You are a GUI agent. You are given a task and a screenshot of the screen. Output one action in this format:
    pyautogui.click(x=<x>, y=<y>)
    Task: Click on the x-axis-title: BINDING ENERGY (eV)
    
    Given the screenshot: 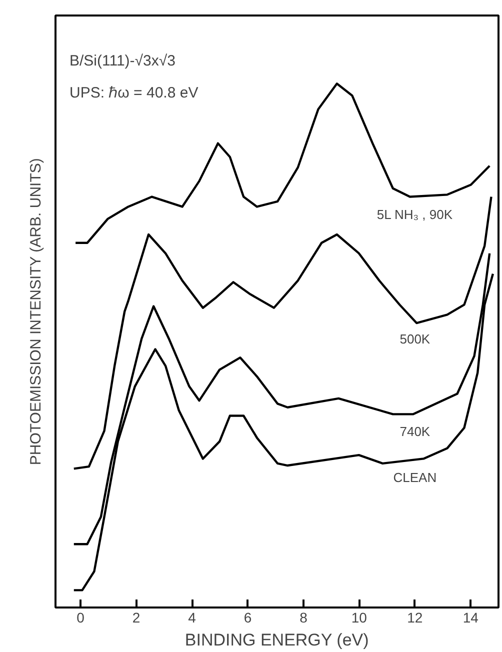 What is the action you would take?
    pyautogui.click(x=276, y=640)
    